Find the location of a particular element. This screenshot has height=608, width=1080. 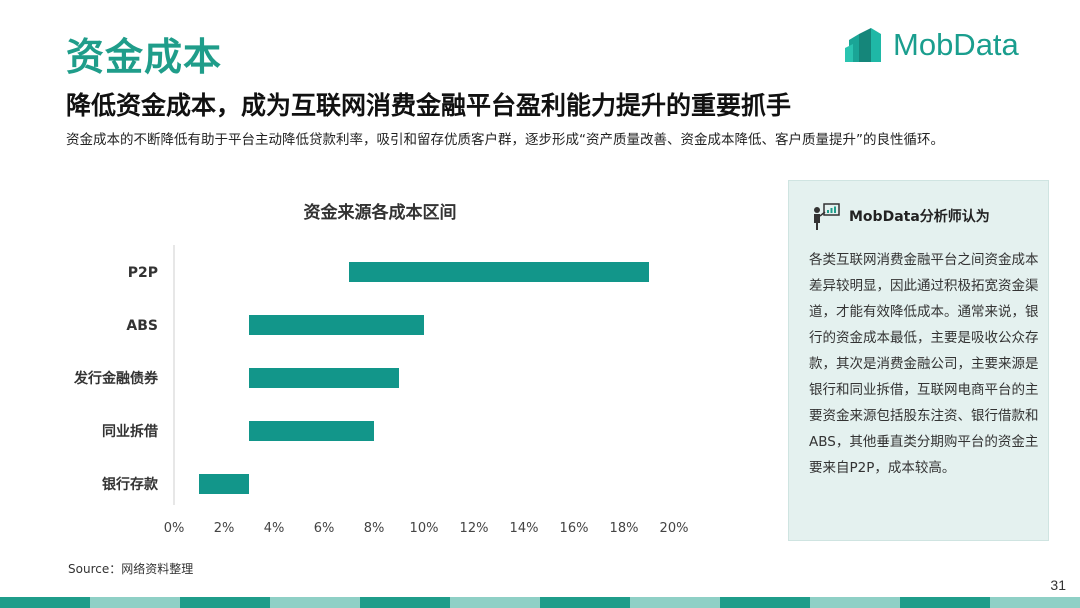

chart-title: 资金来源各成本区间 is located at coordinates (380, 212).